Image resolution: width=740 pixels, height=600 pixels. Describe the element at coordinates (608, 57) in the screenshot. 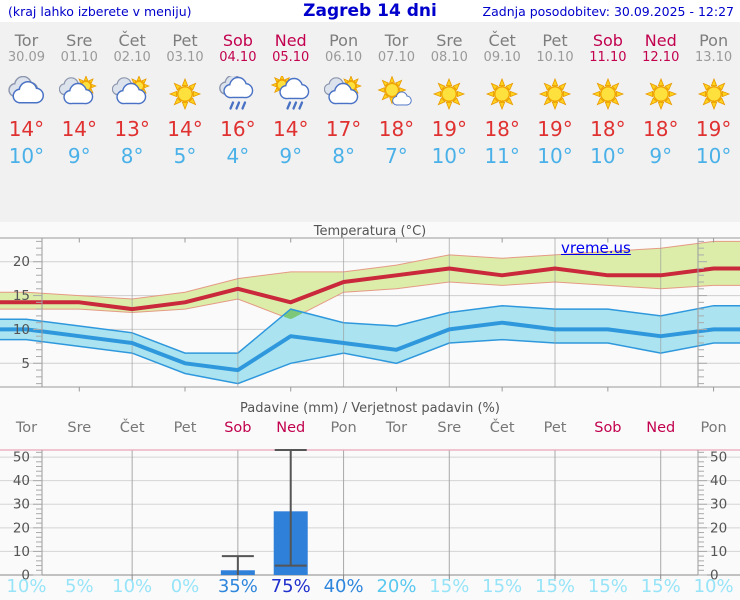

I see `day-date-label: 11.10` at that location.